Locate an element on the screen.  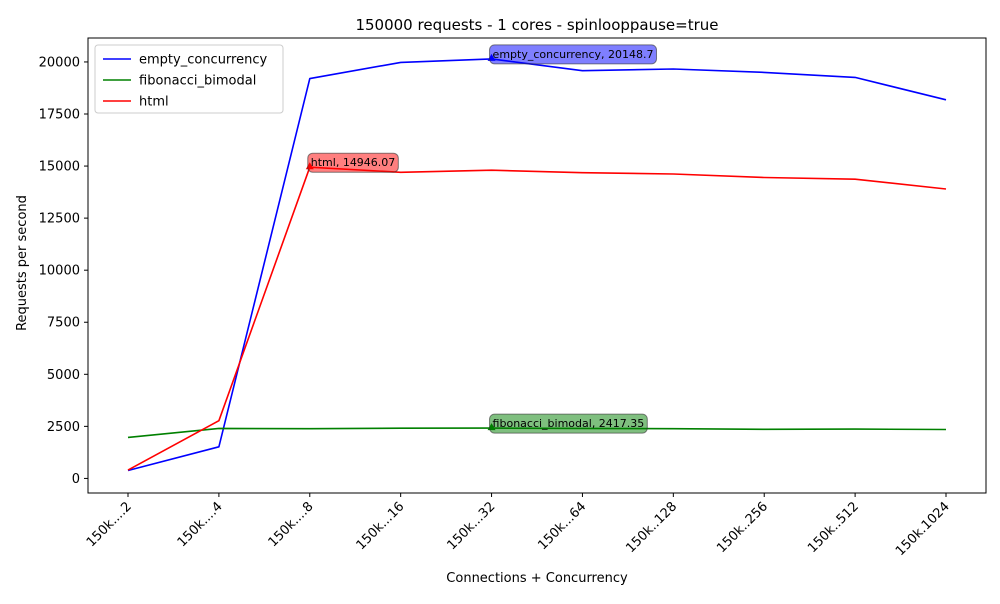
annotation-label-fibonacci_bimodal: fibonacci_bimodal, 2417.35 is located at coordinates (568, 423).